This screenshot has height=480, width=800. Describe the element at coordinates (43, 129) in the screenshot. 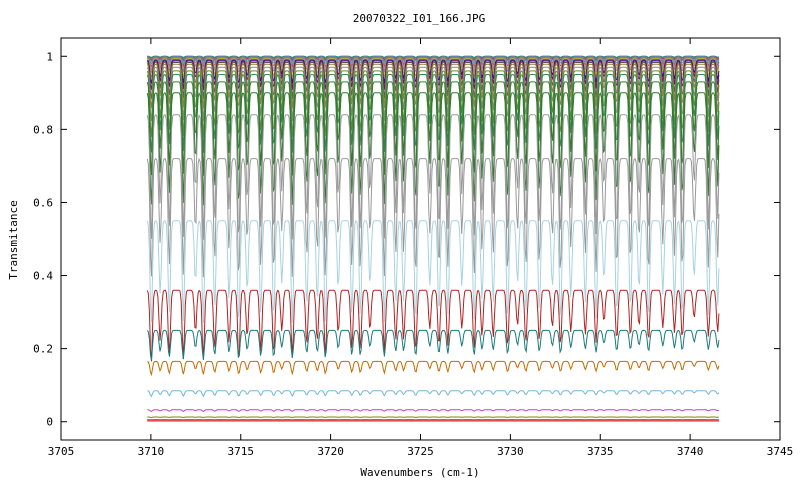

I see `y-tick-label: 0.8` at that location.